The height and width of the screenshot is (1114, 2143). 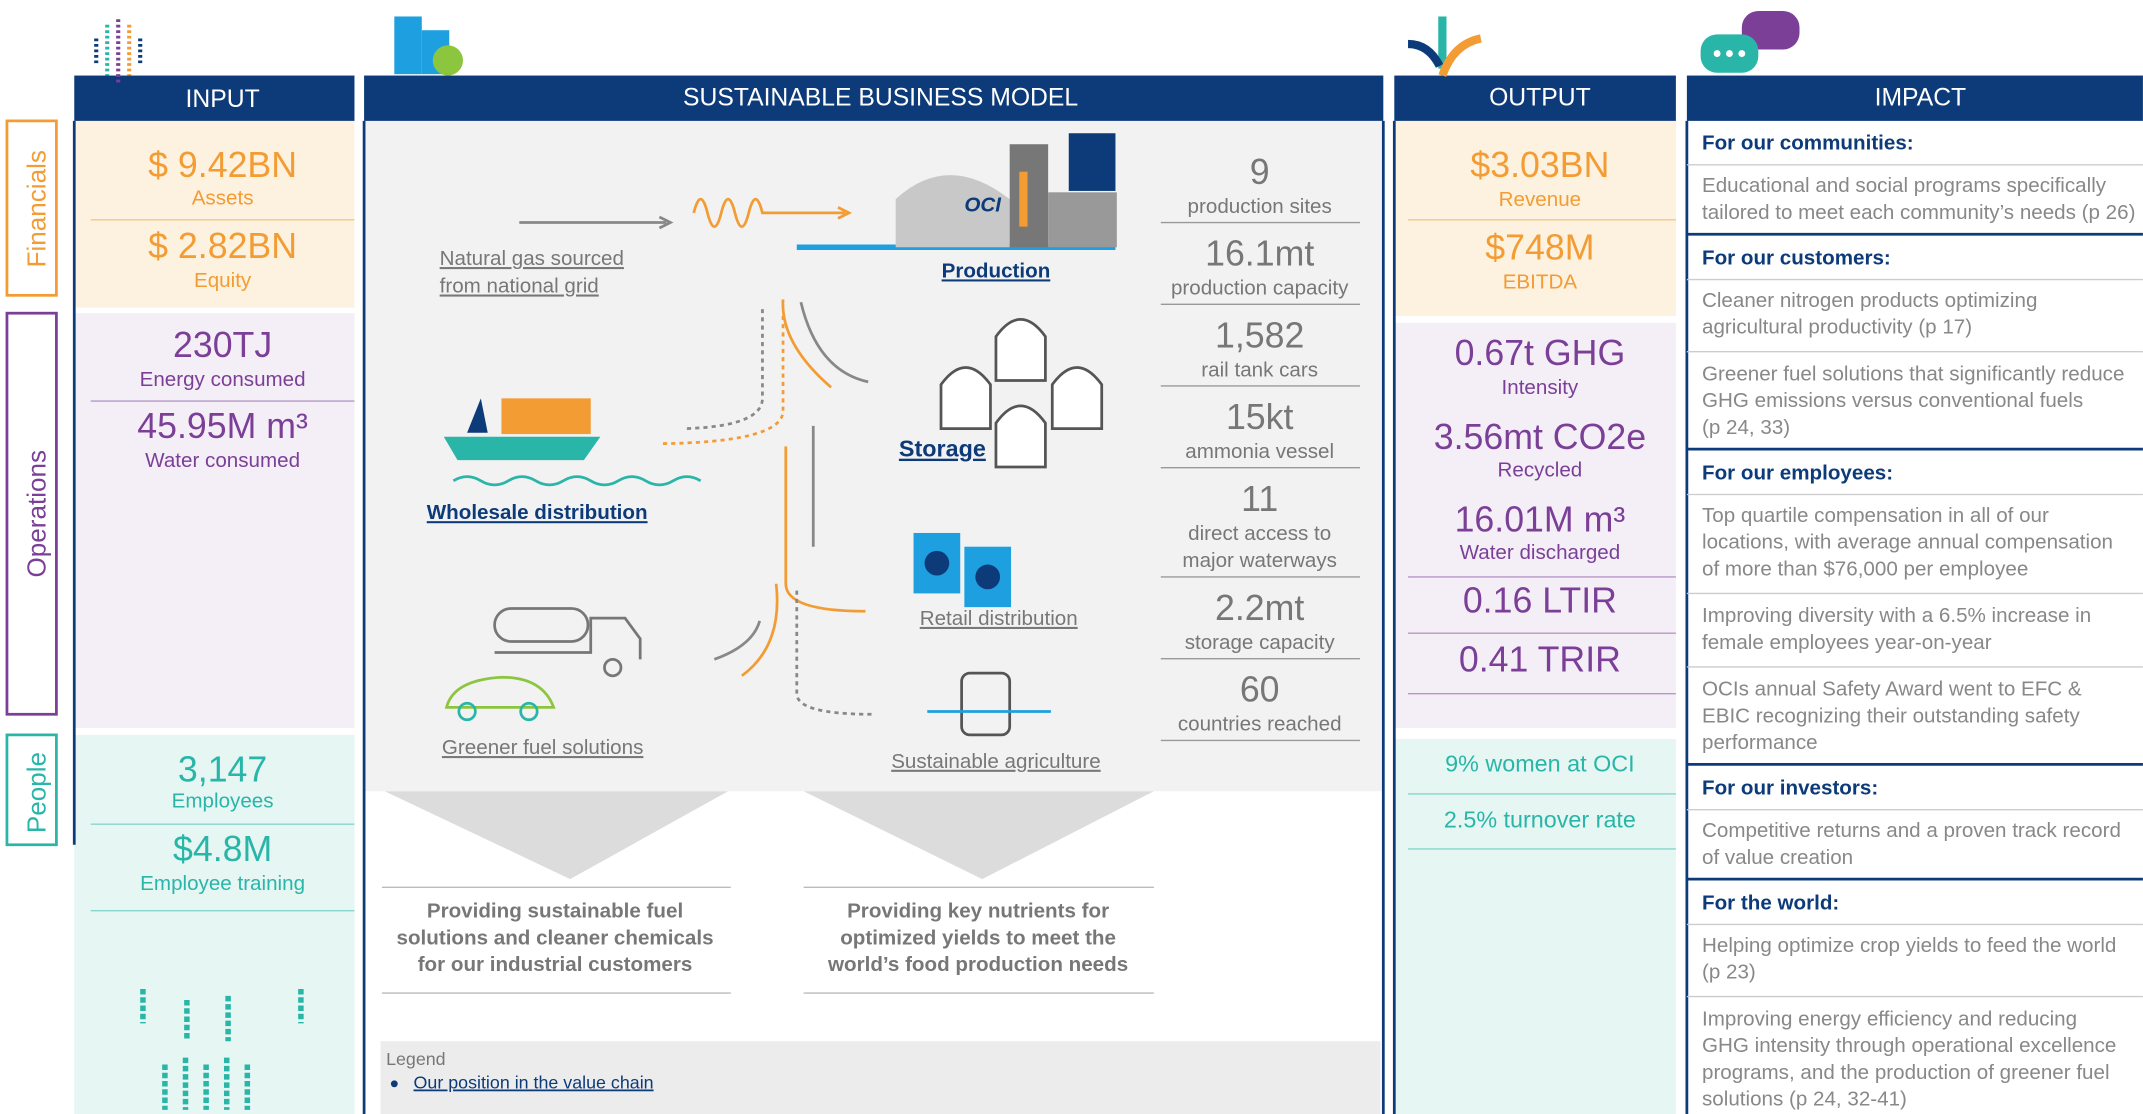 I want to click on output-fin-bg, so click(x=1535, y=218).